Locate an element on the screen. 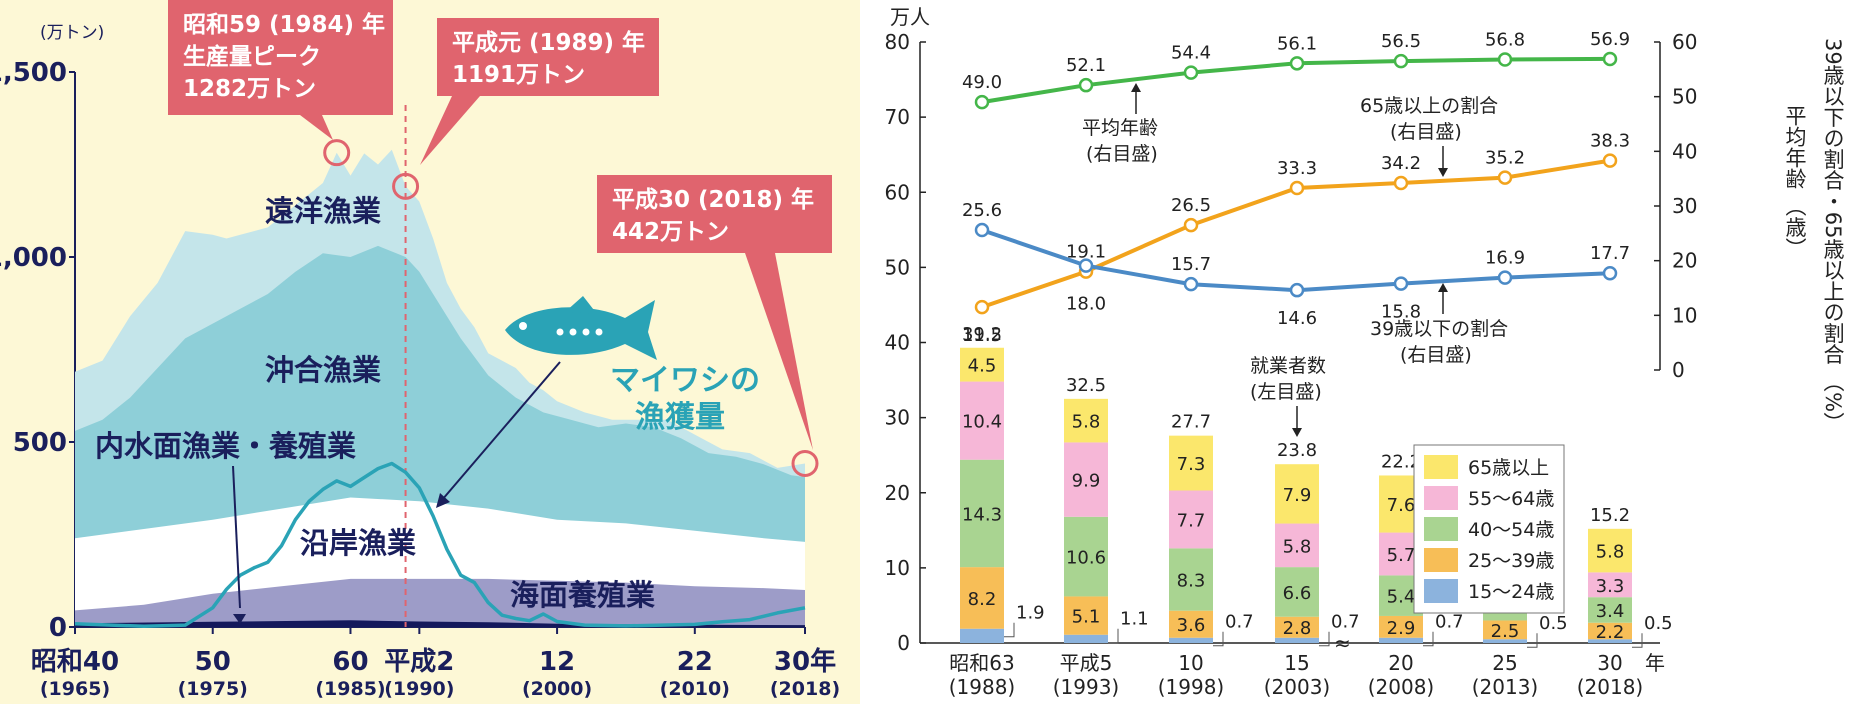 This screenshot has height=708, width=1865. bar-value-label: 10.6 is located at coordinates (1086, 558).